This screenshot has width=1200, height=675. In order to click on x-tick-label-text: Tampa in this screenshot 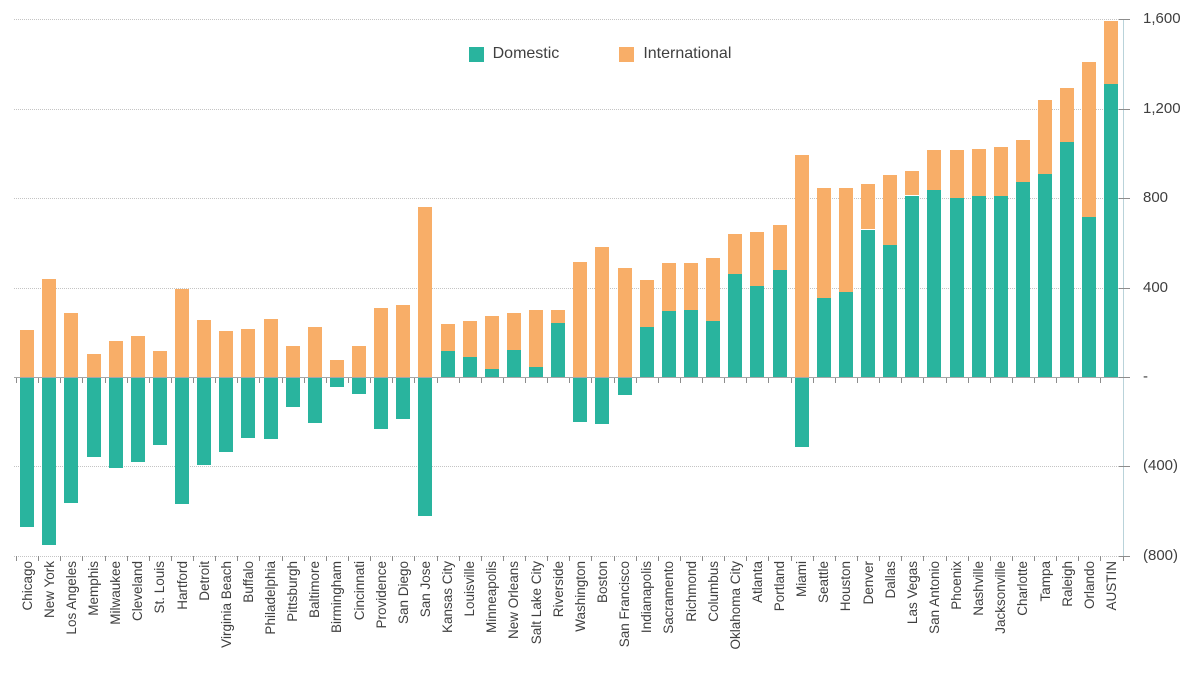, I will do `click(1045, 581)`.